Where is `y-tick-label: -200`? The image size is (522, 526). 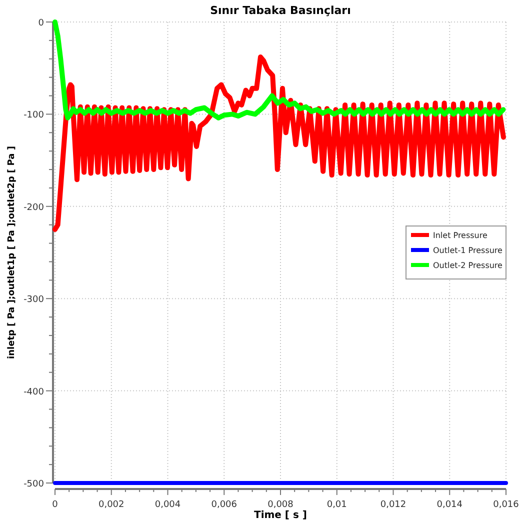
y-tick-label: -200 is located at coordinates (34, 207).